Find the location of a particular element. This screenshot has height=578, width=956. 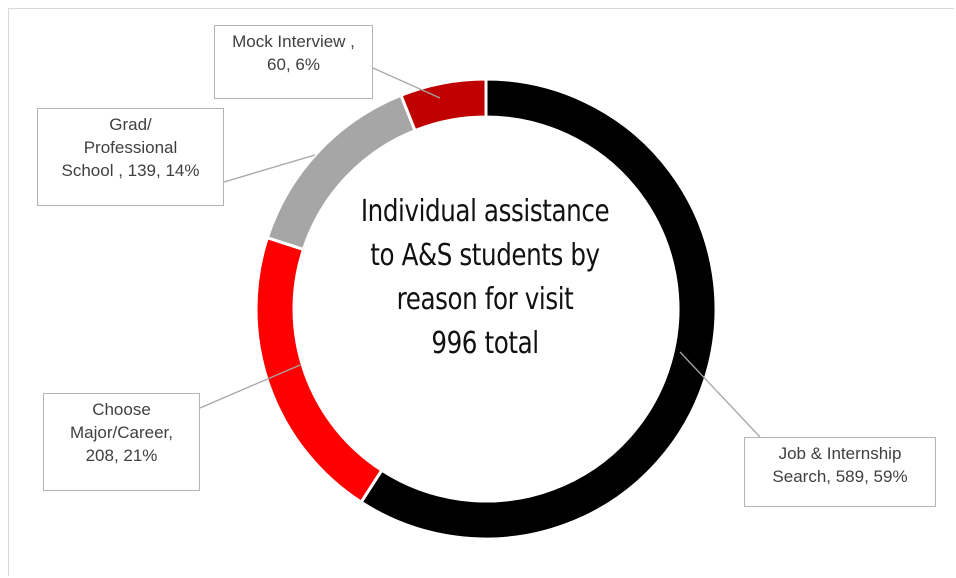

leader-line-grad-school is located at coordinates (269, 168).